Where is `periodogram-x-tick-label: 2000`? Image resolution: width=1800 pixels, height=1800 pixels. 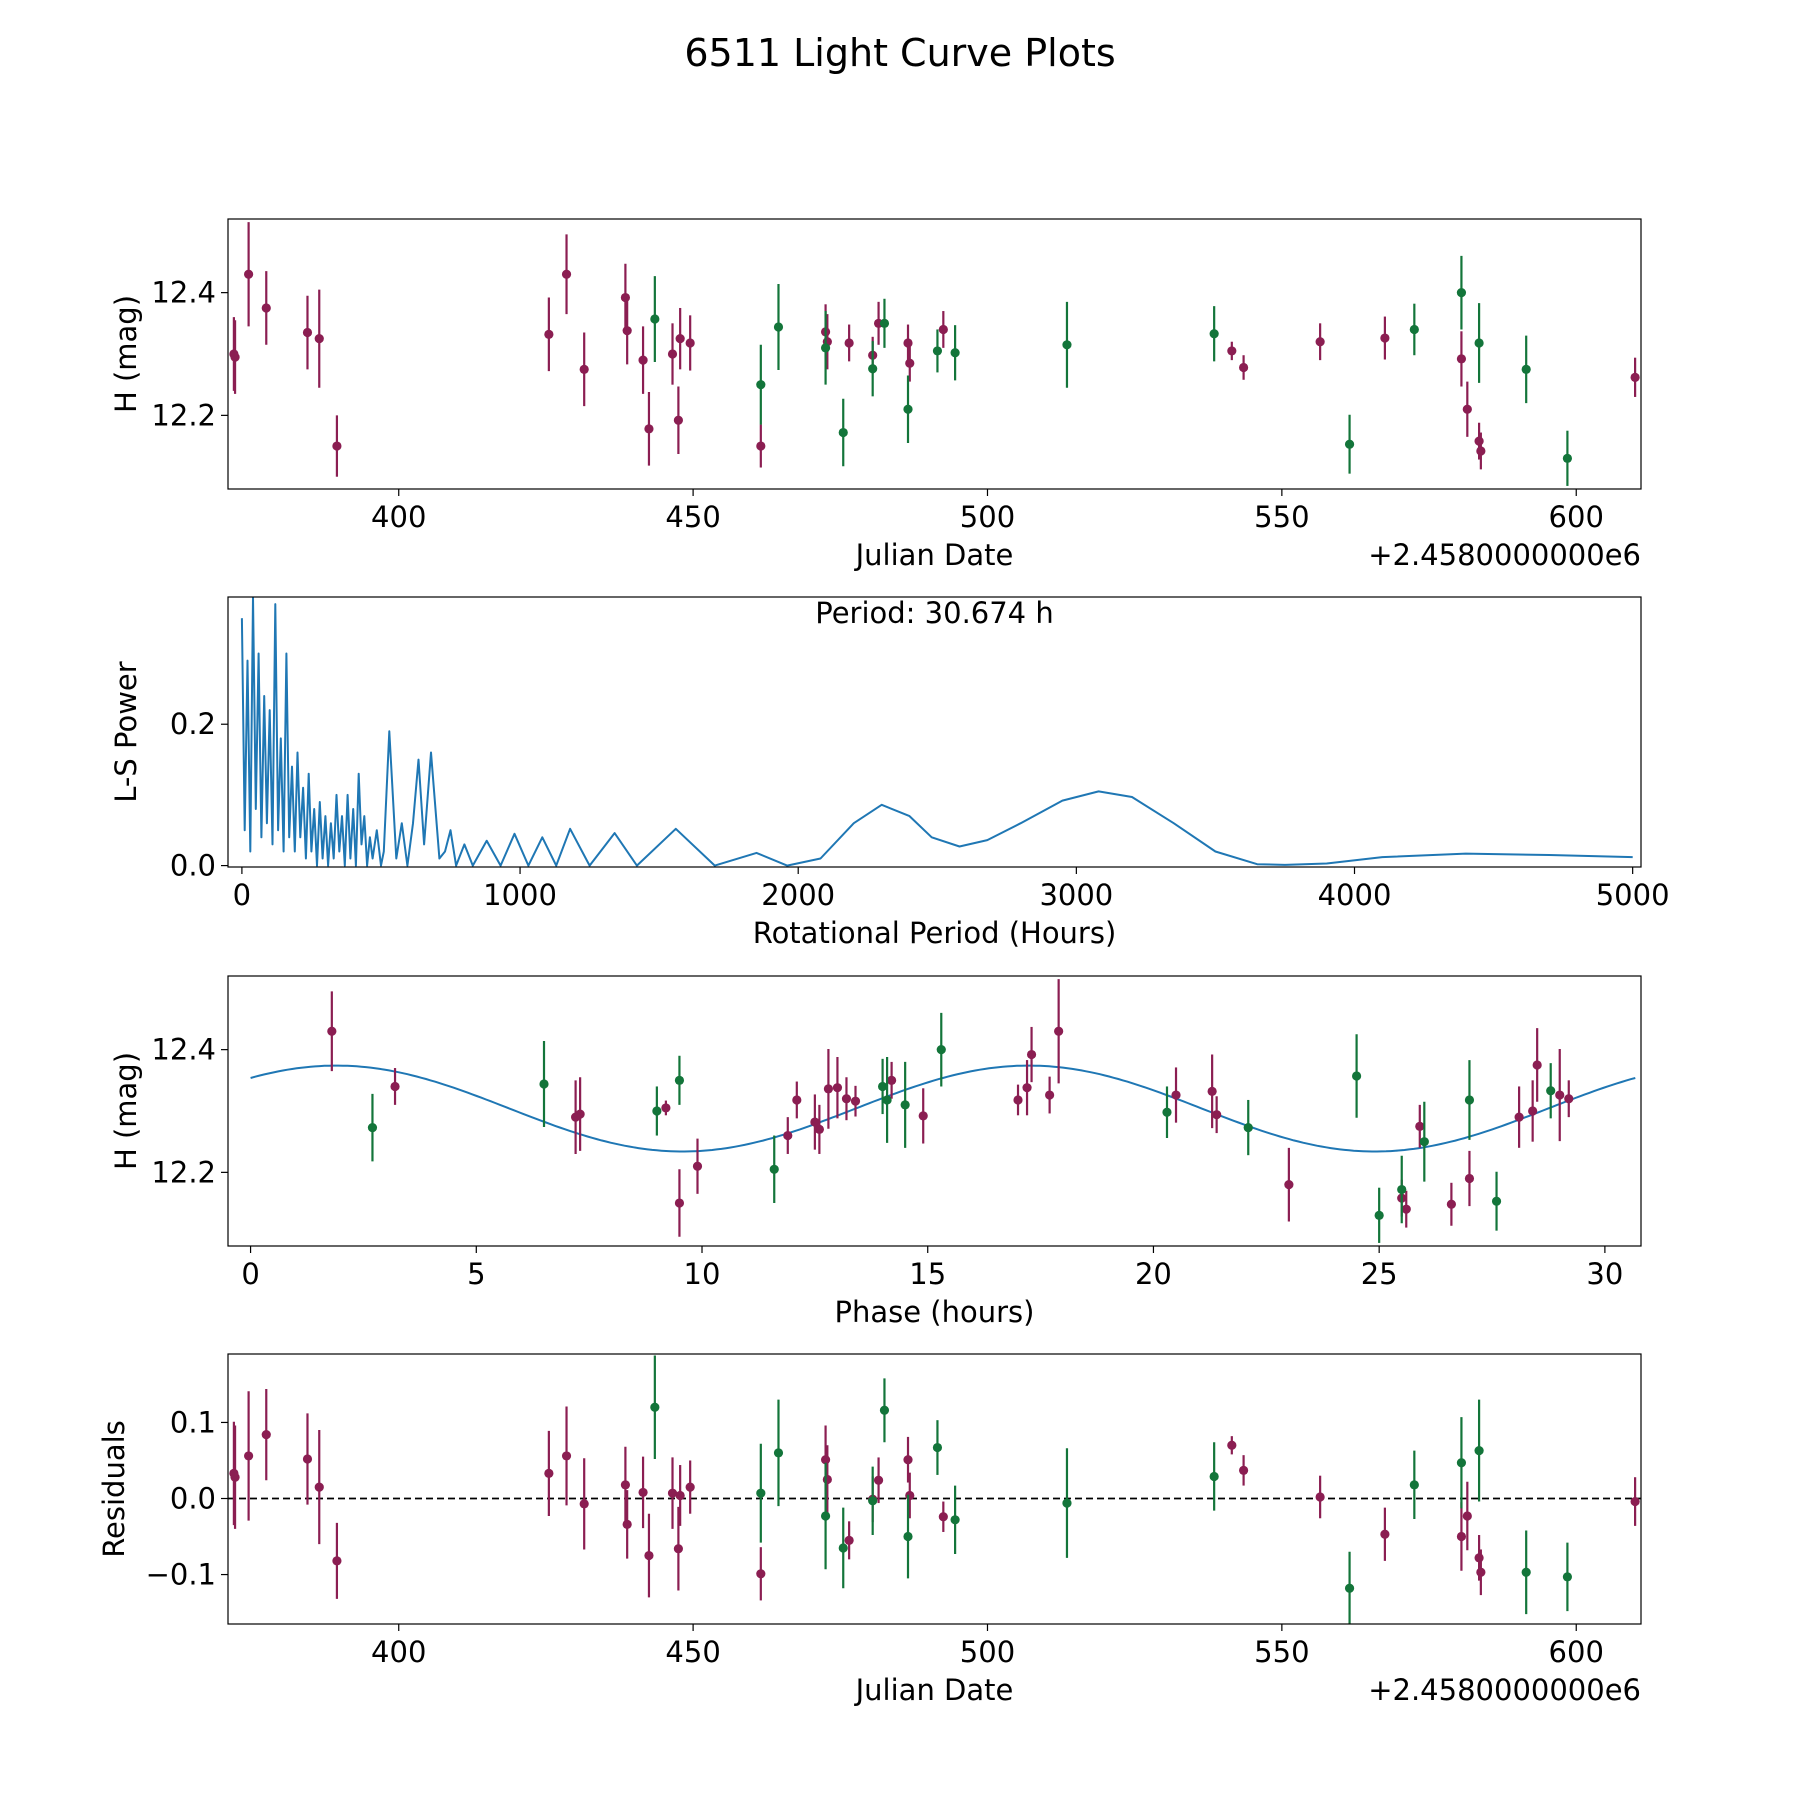 periodogram-x-tick-label: 2000 is located at coordinates (798, 895).